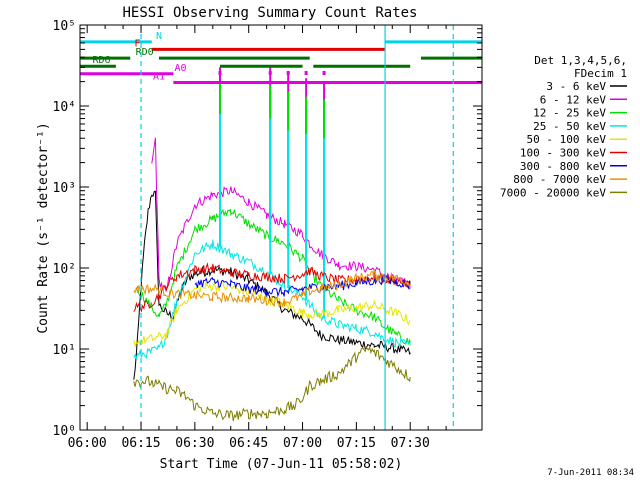 Image resolution: width=640 pixels, height=480 pixels. Describe the element at coordinates (269, 13) in the screenshot. I see `chart-title: HESSI Observing Summary Count Rates` at that location.